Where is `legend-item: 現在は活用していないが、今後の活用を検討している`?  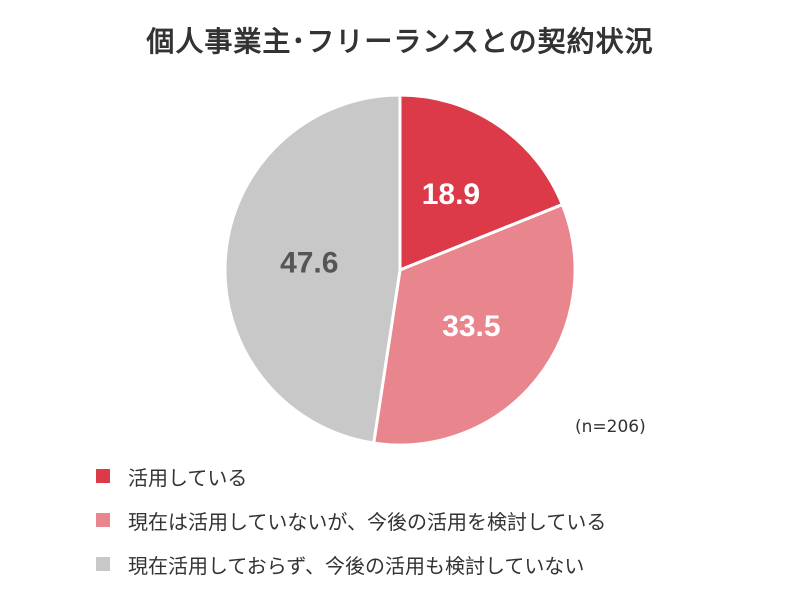
legend-item: 現在は活用していないが、今後の活用を検討している is located at coordinates (351, 520).